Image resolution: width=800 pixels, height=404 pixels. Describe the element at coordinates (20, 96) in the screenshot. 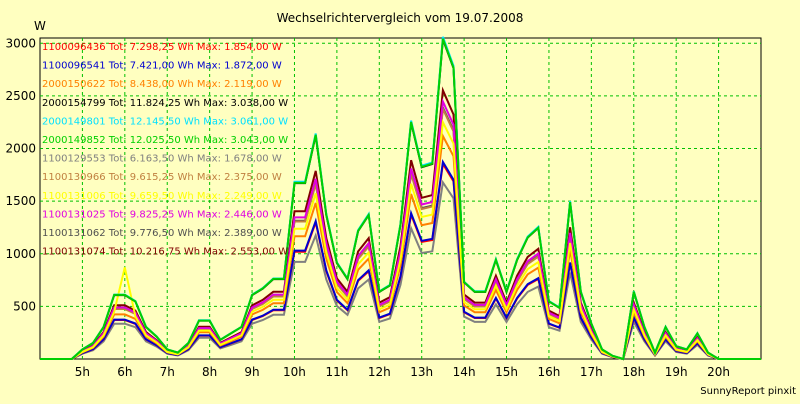

I see `y-tick-label: 2500` at that location.